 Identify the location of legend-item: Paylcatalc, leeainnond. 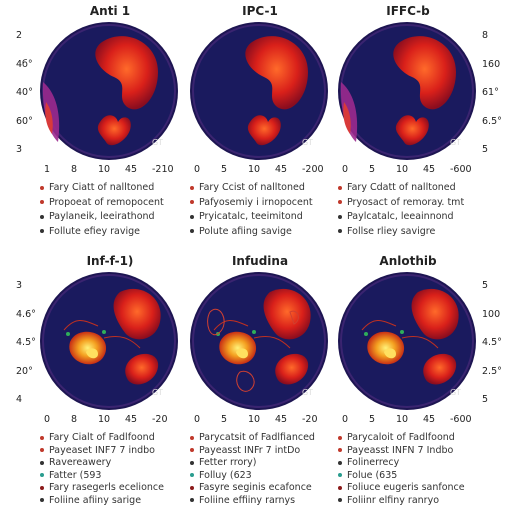
(396, 216).